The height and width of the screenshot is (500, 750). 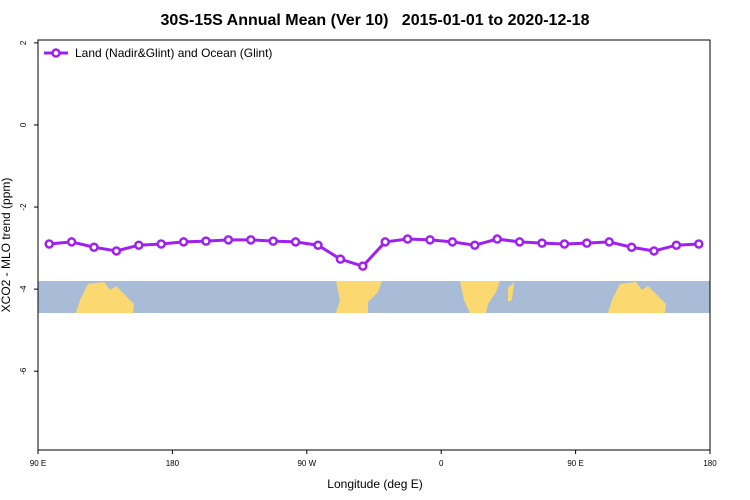 I want to click on y-axis-label: XCO2 - MLO trend (ppm), so click(x=6, y=245).